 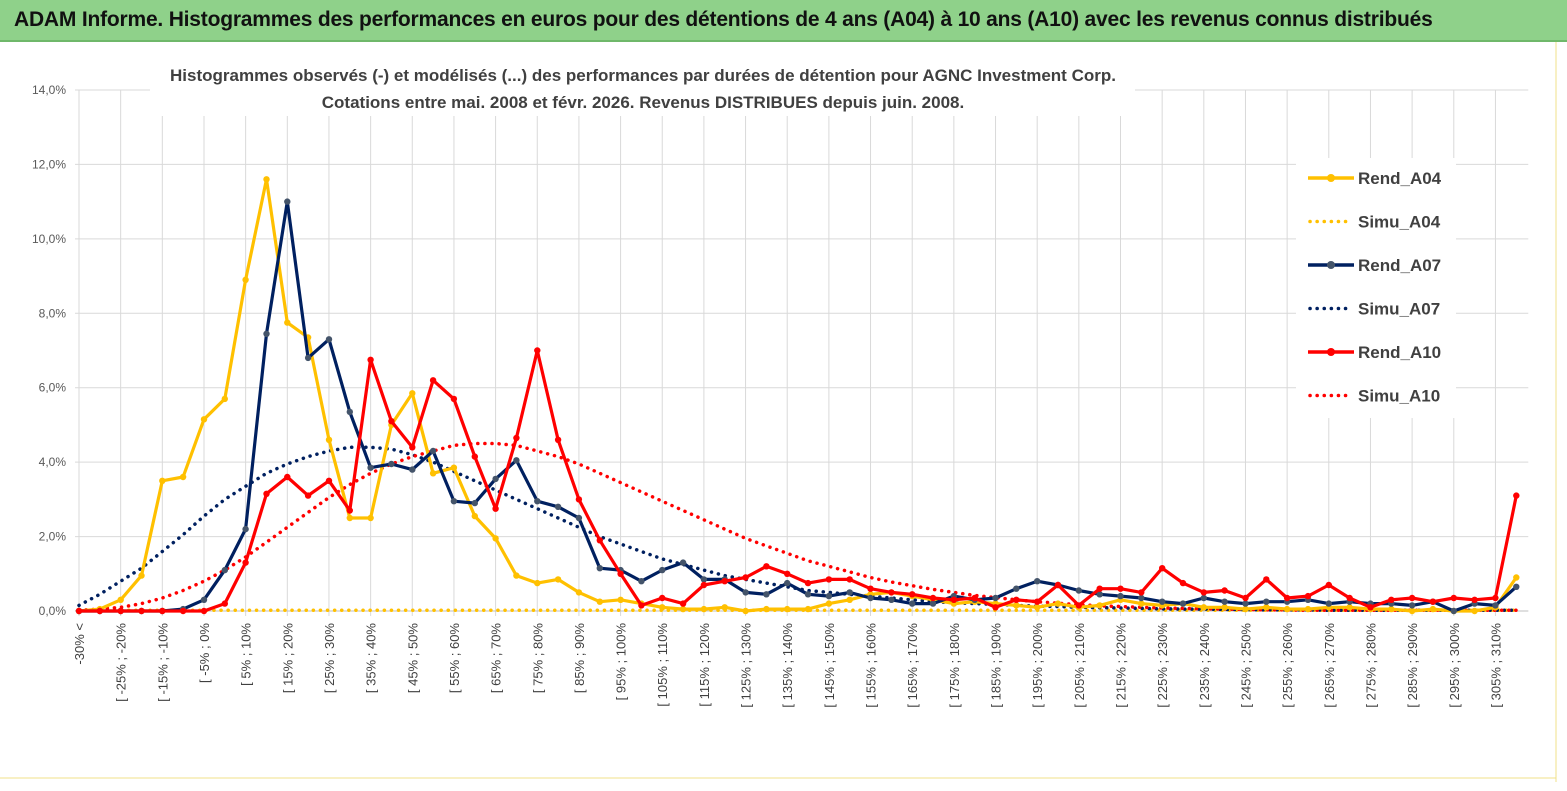 What do you see at coordinates (371, 658) in the screenshot?
I see `x-tick-label: [ 35% ; 40%` at bounding box center [371, 658].